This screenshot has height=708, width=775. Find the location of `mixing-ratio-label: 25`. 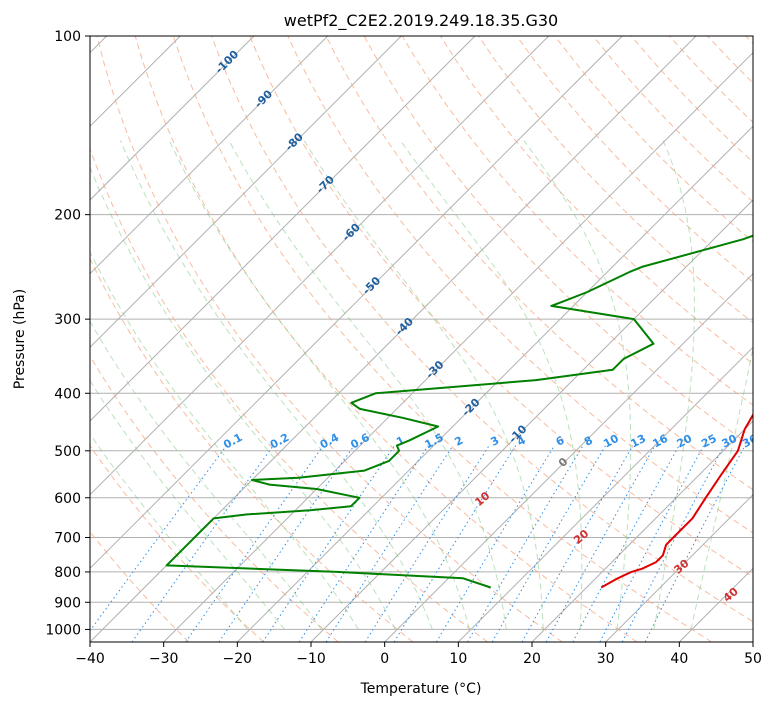

mixing-ratio-label: 25 is located at coordinates (709, 441).